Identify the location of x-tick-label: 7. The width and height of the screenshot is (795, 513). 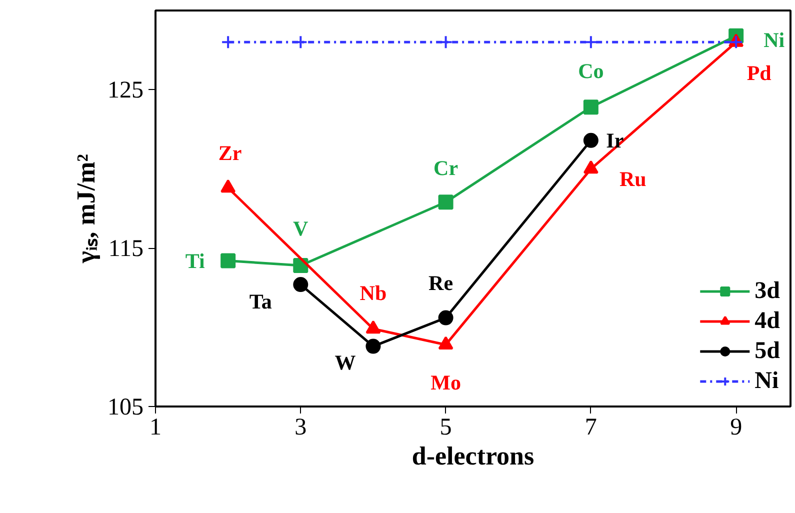
(590, 427).